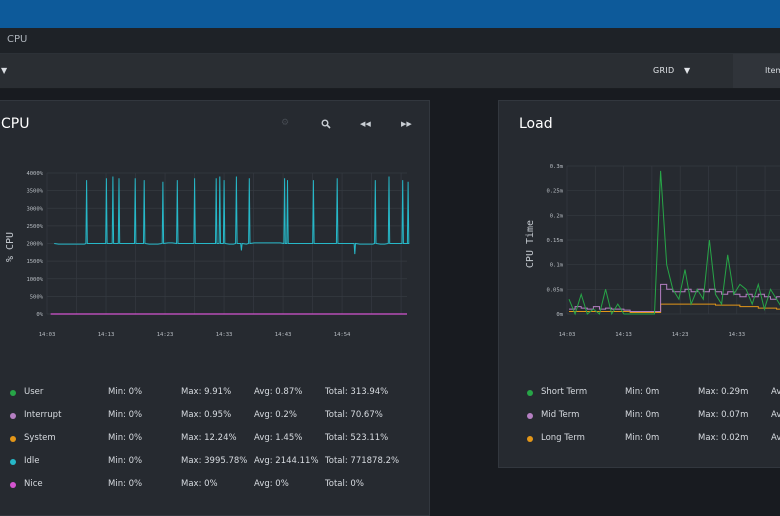 The width and height of the screenshot is (780, 516). I want to click on y-tick-label: 4000%, so click(34, 174).